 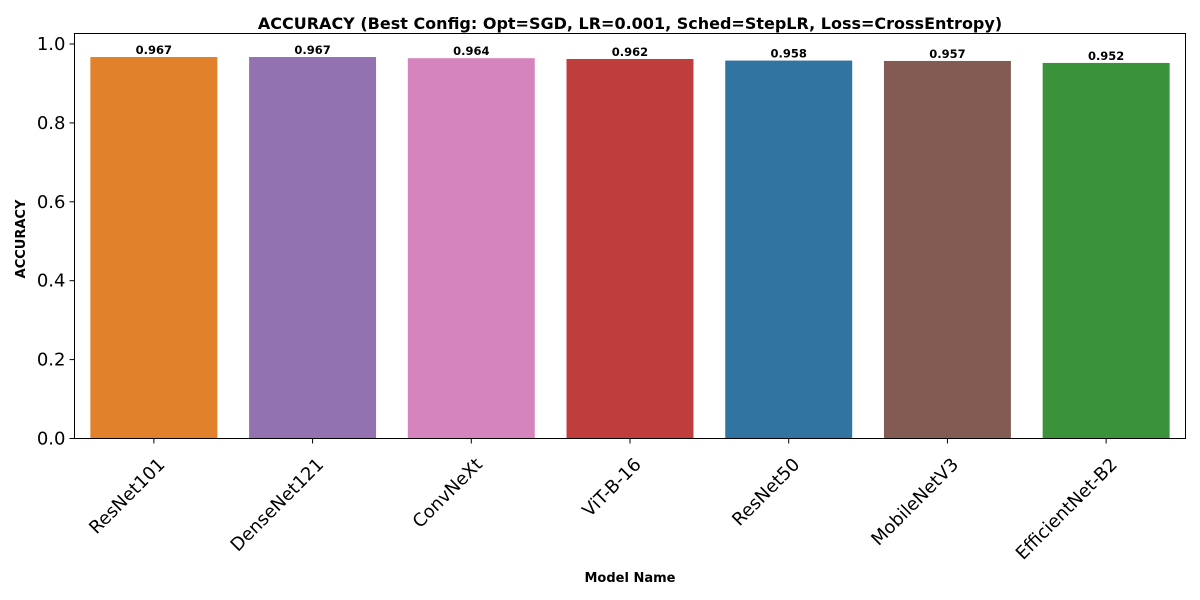 What do you see at coordinates (611, 487) in the screenshot?
I see `x-tick-label: ViT-B-16` at bounding box center [611, 487].